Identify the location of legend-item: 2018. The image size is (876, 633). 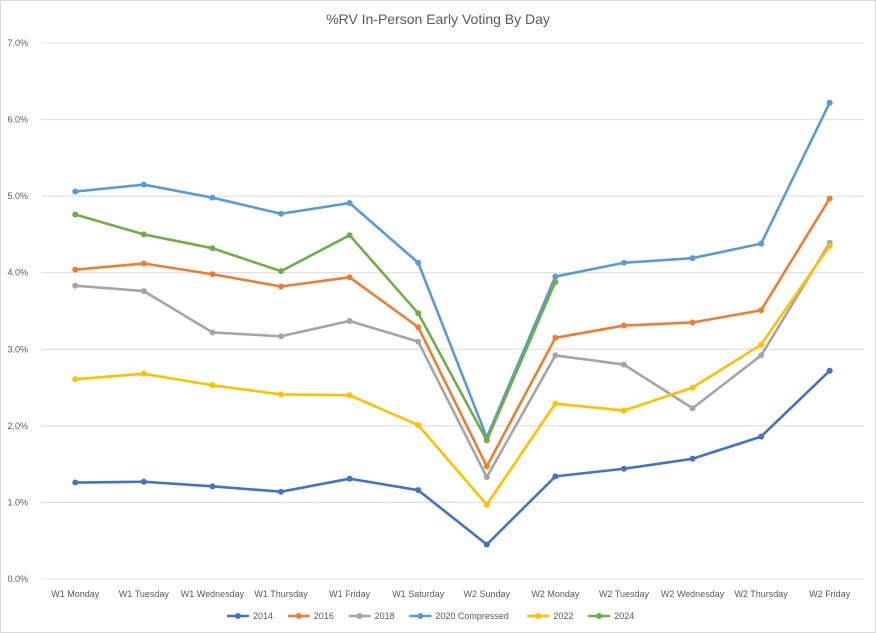
(371, 616).